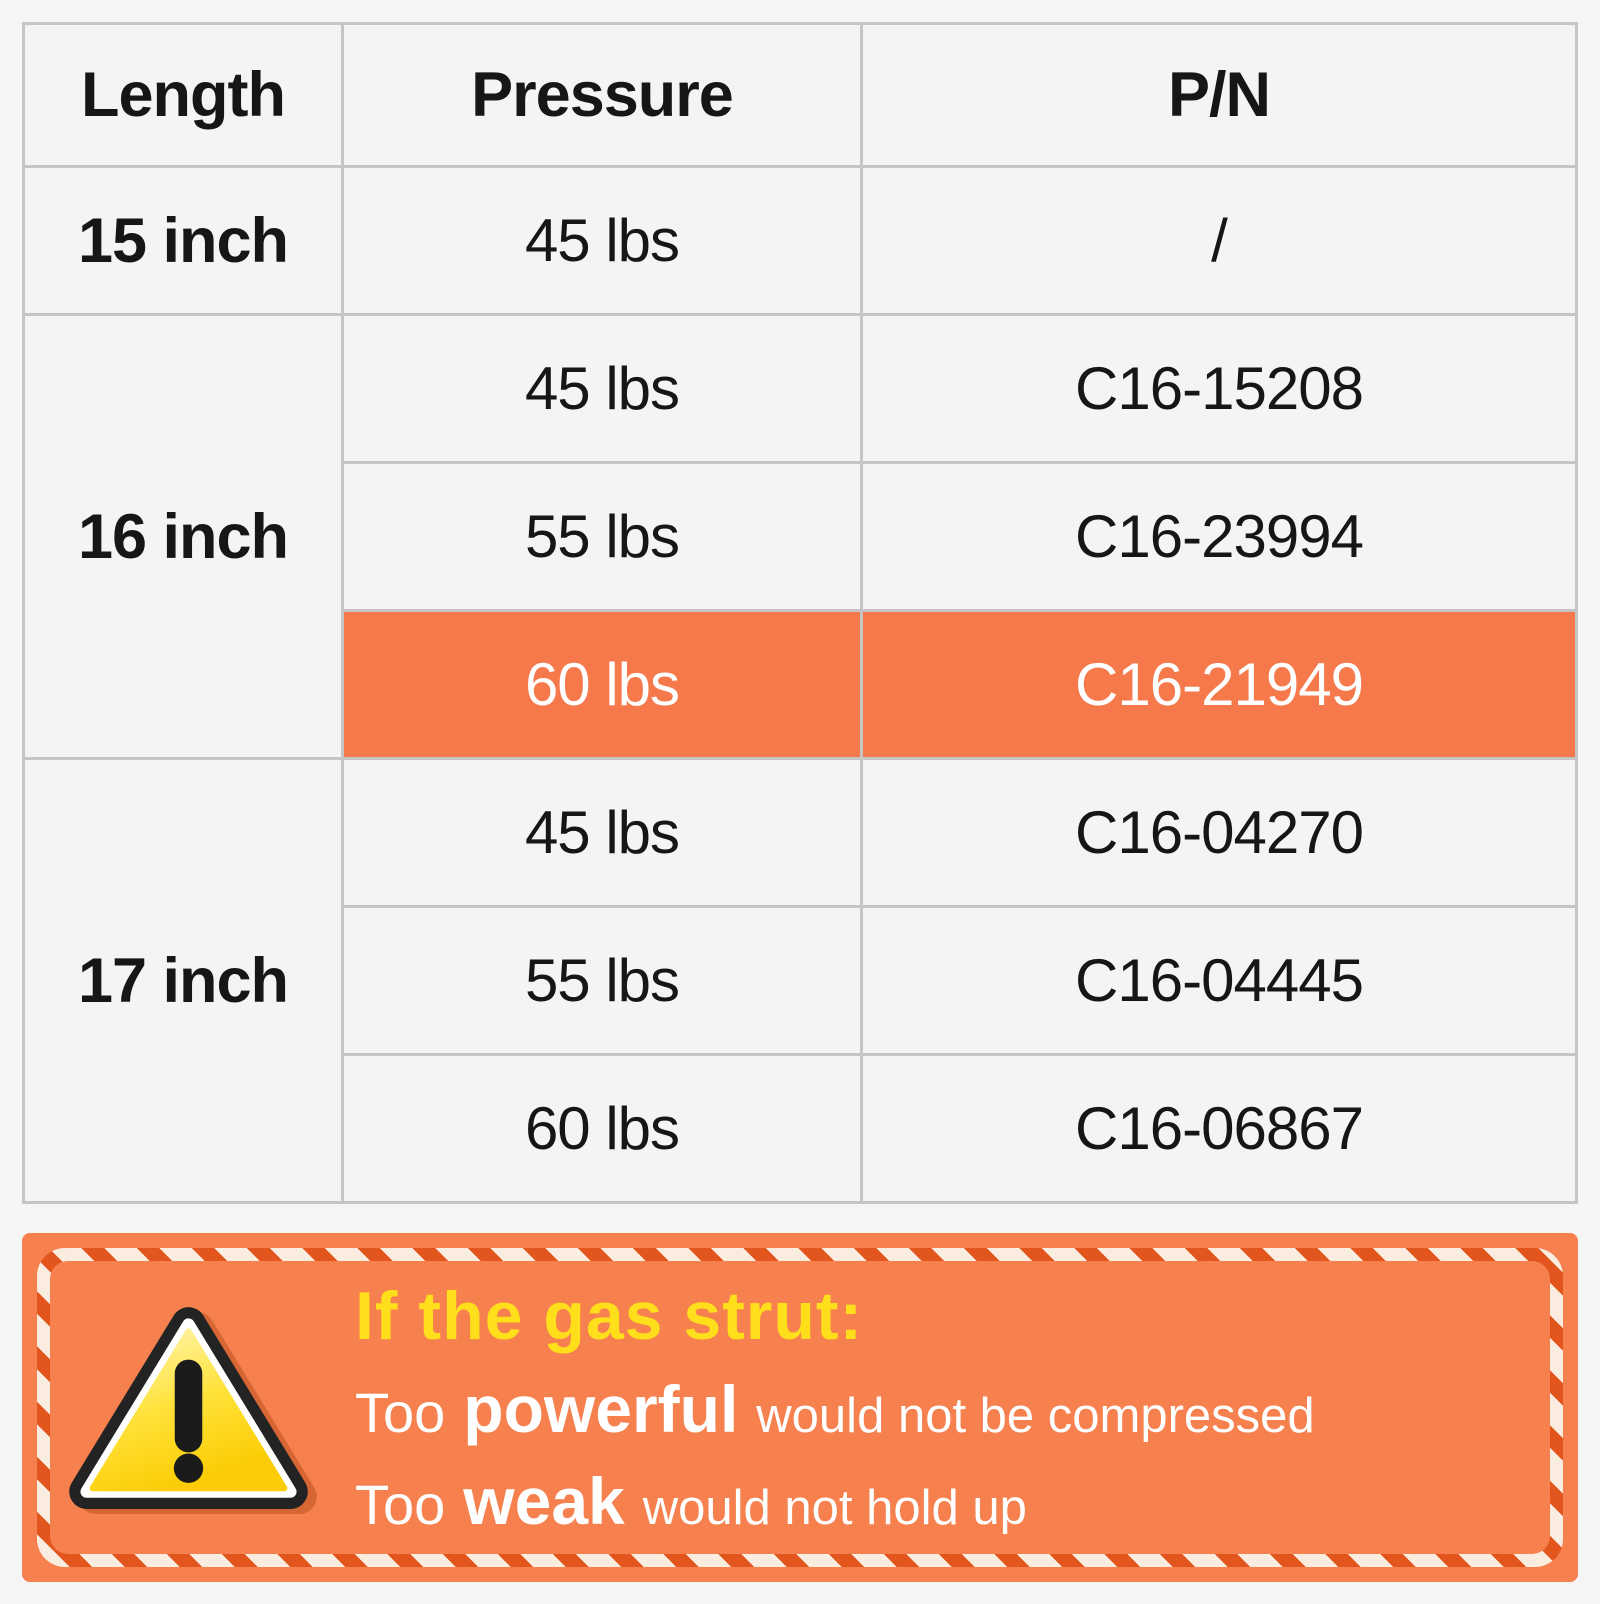  What do you see at coordinates (544, 1500) in the screenshot?
I see `line2-emphasis: weak` at bounding box center [544, 1500].